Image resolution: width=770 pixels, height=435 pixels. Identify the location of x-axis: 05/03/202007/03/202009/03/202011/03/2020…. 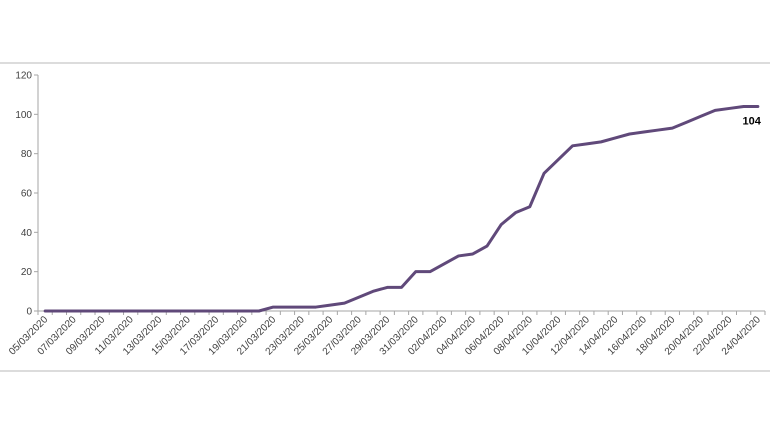
(386, 334).